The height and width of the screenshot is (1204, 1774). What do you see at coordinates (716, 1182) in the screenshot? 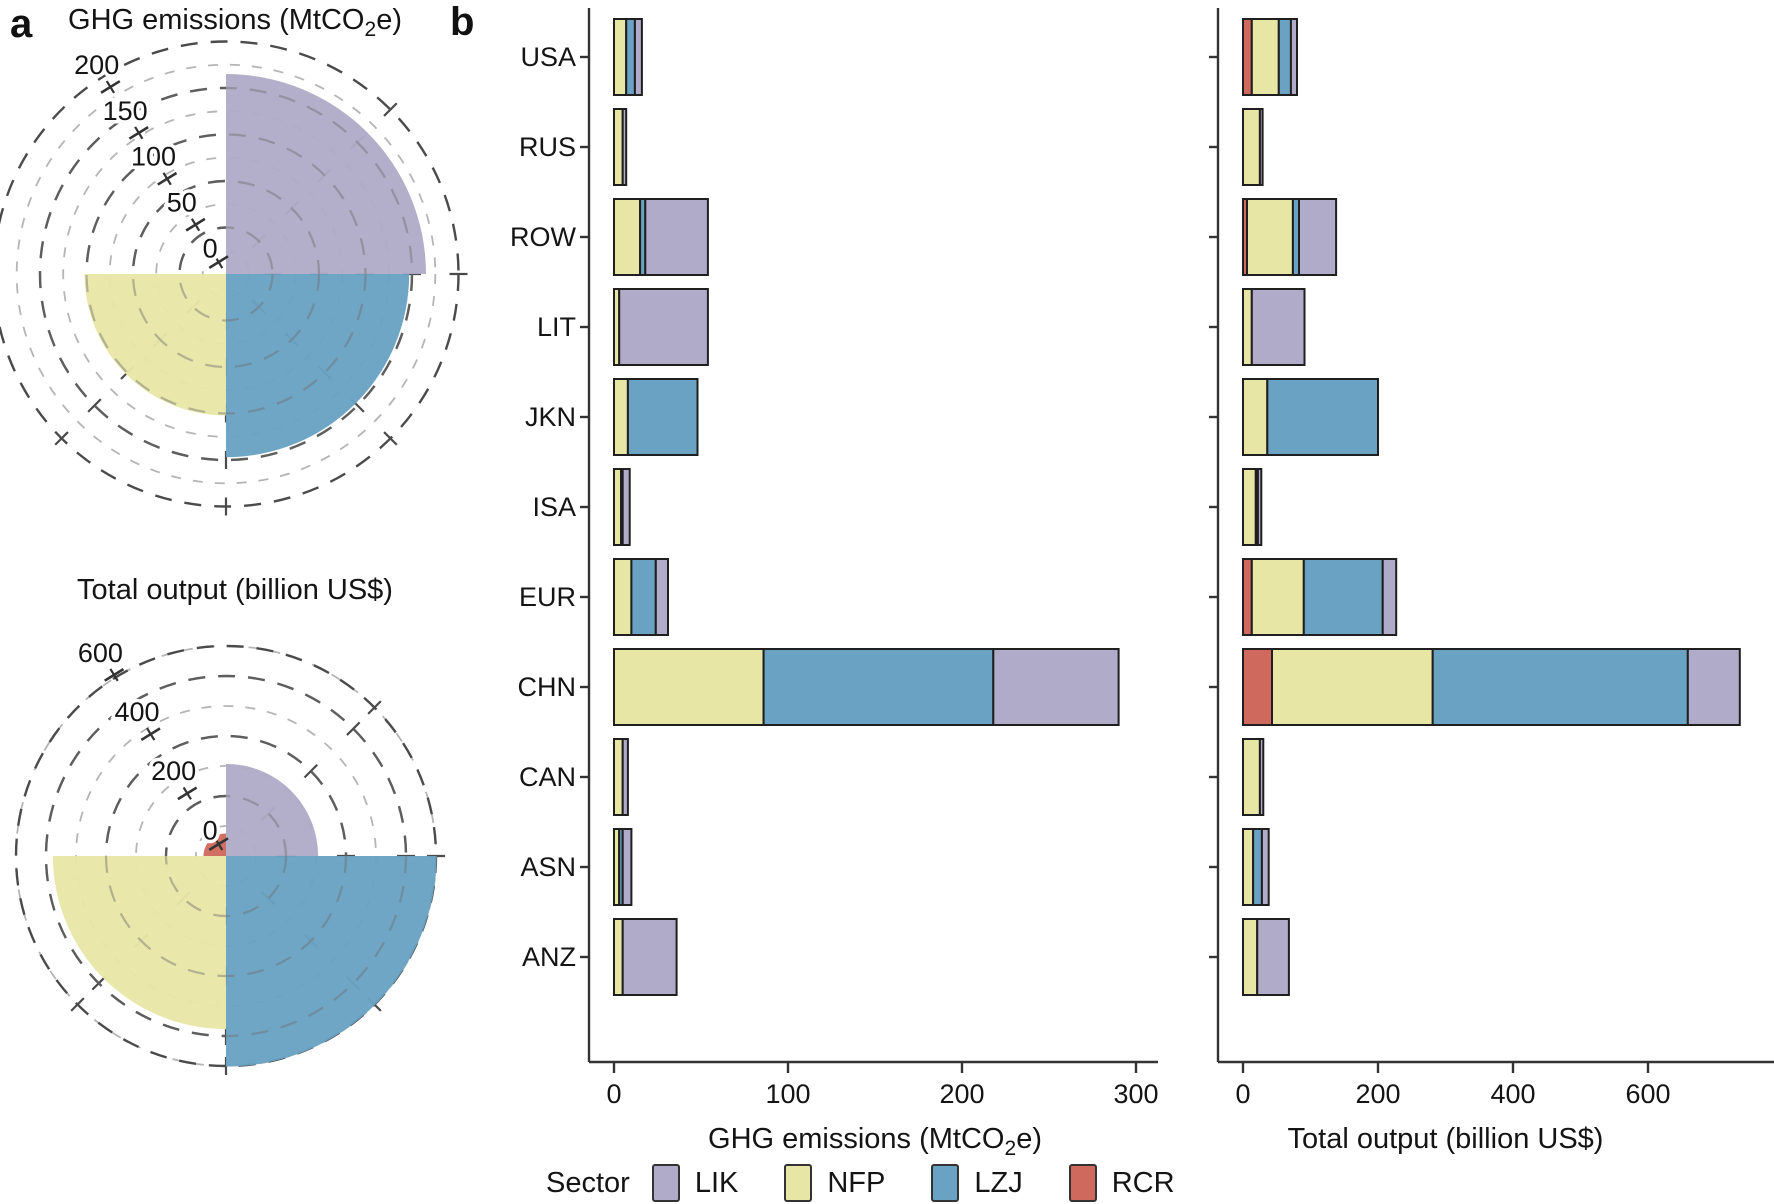
I see `legend-label-lik: LIK` at bounding box center [716, 1182].